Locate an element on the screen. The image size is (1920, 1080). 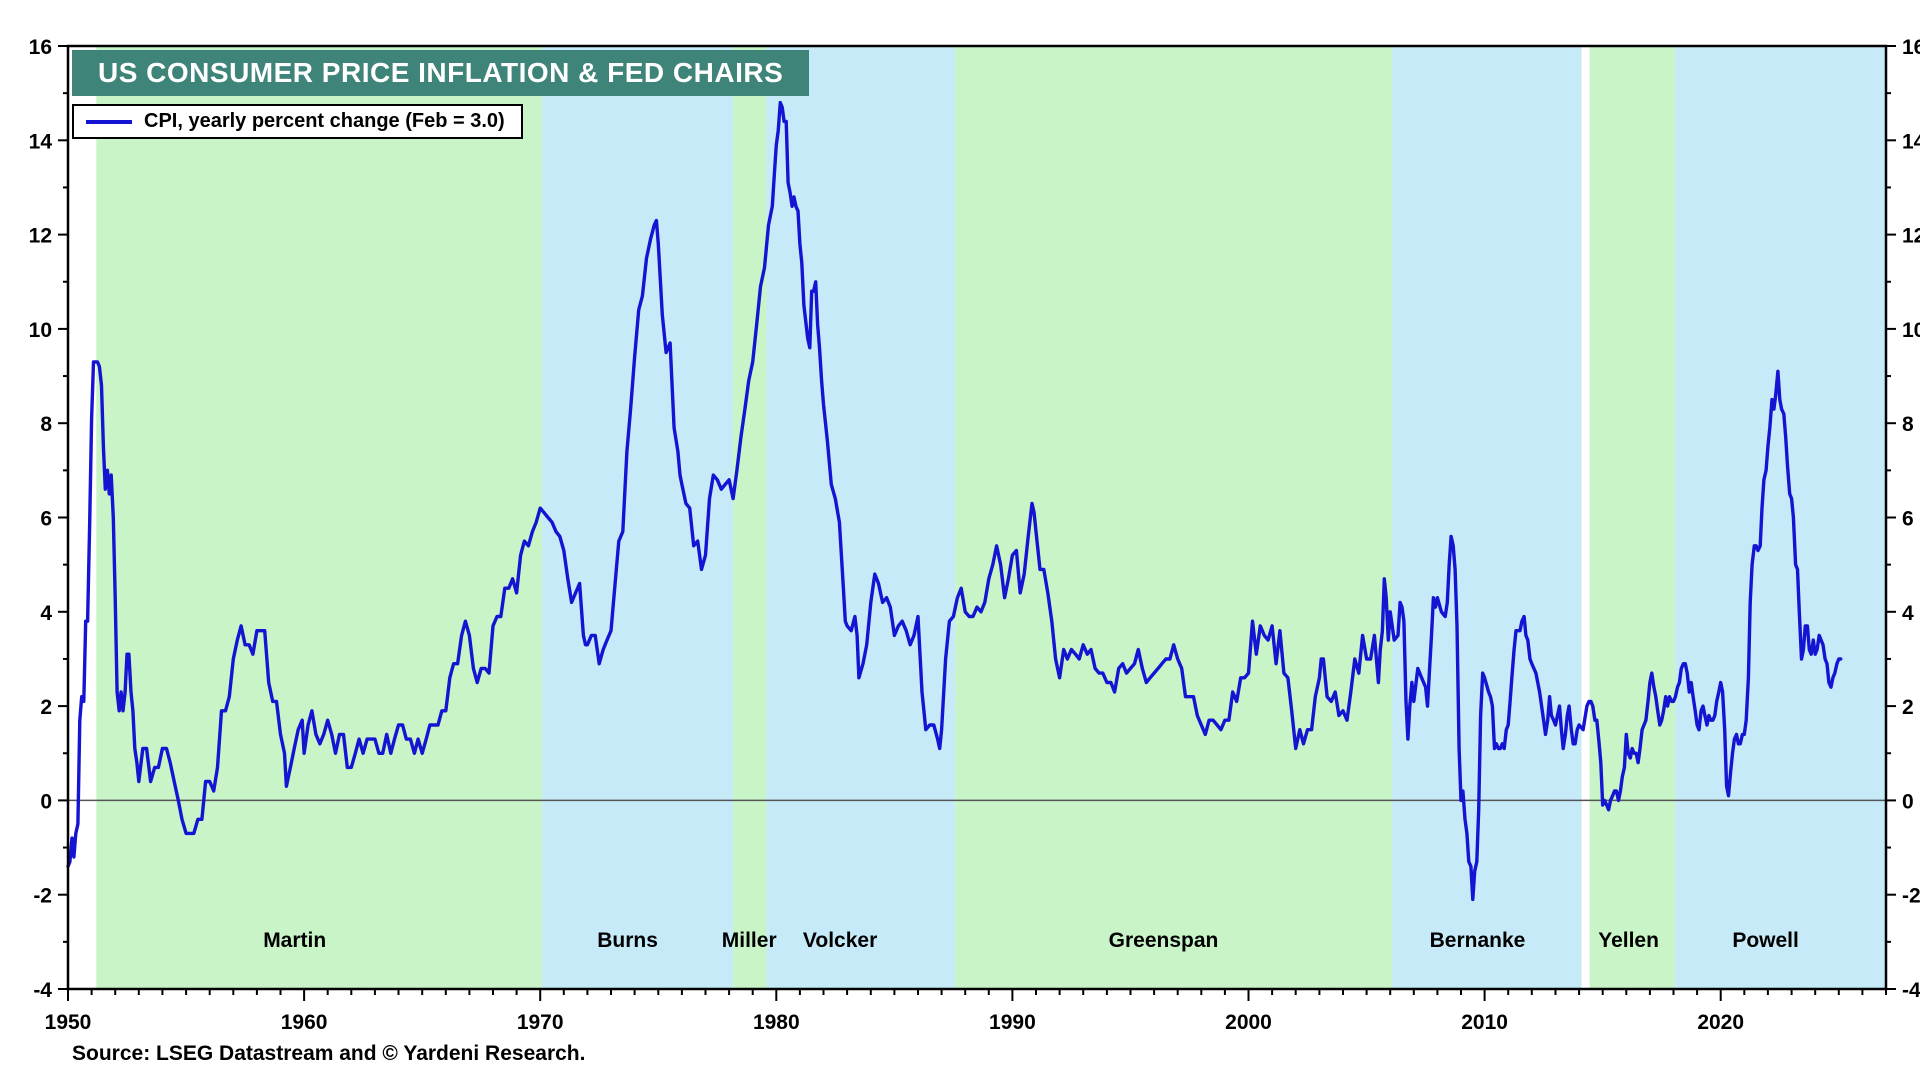
chart-title: US CONSUMER PRICE INFLATION & FED CHAIRS is located at coordinates (441, 73).